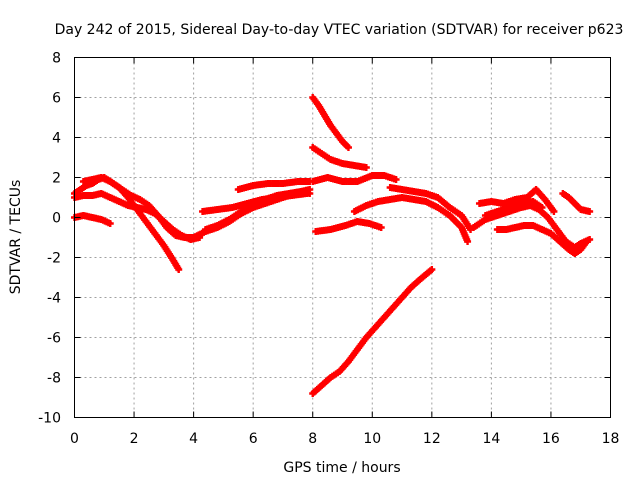 The height and width of the screenshot is (484, 640). What do you see at coordinates (56, 59) in the screenshot?
I see `y-tick-label: 8` at bounding box center [56, 59].